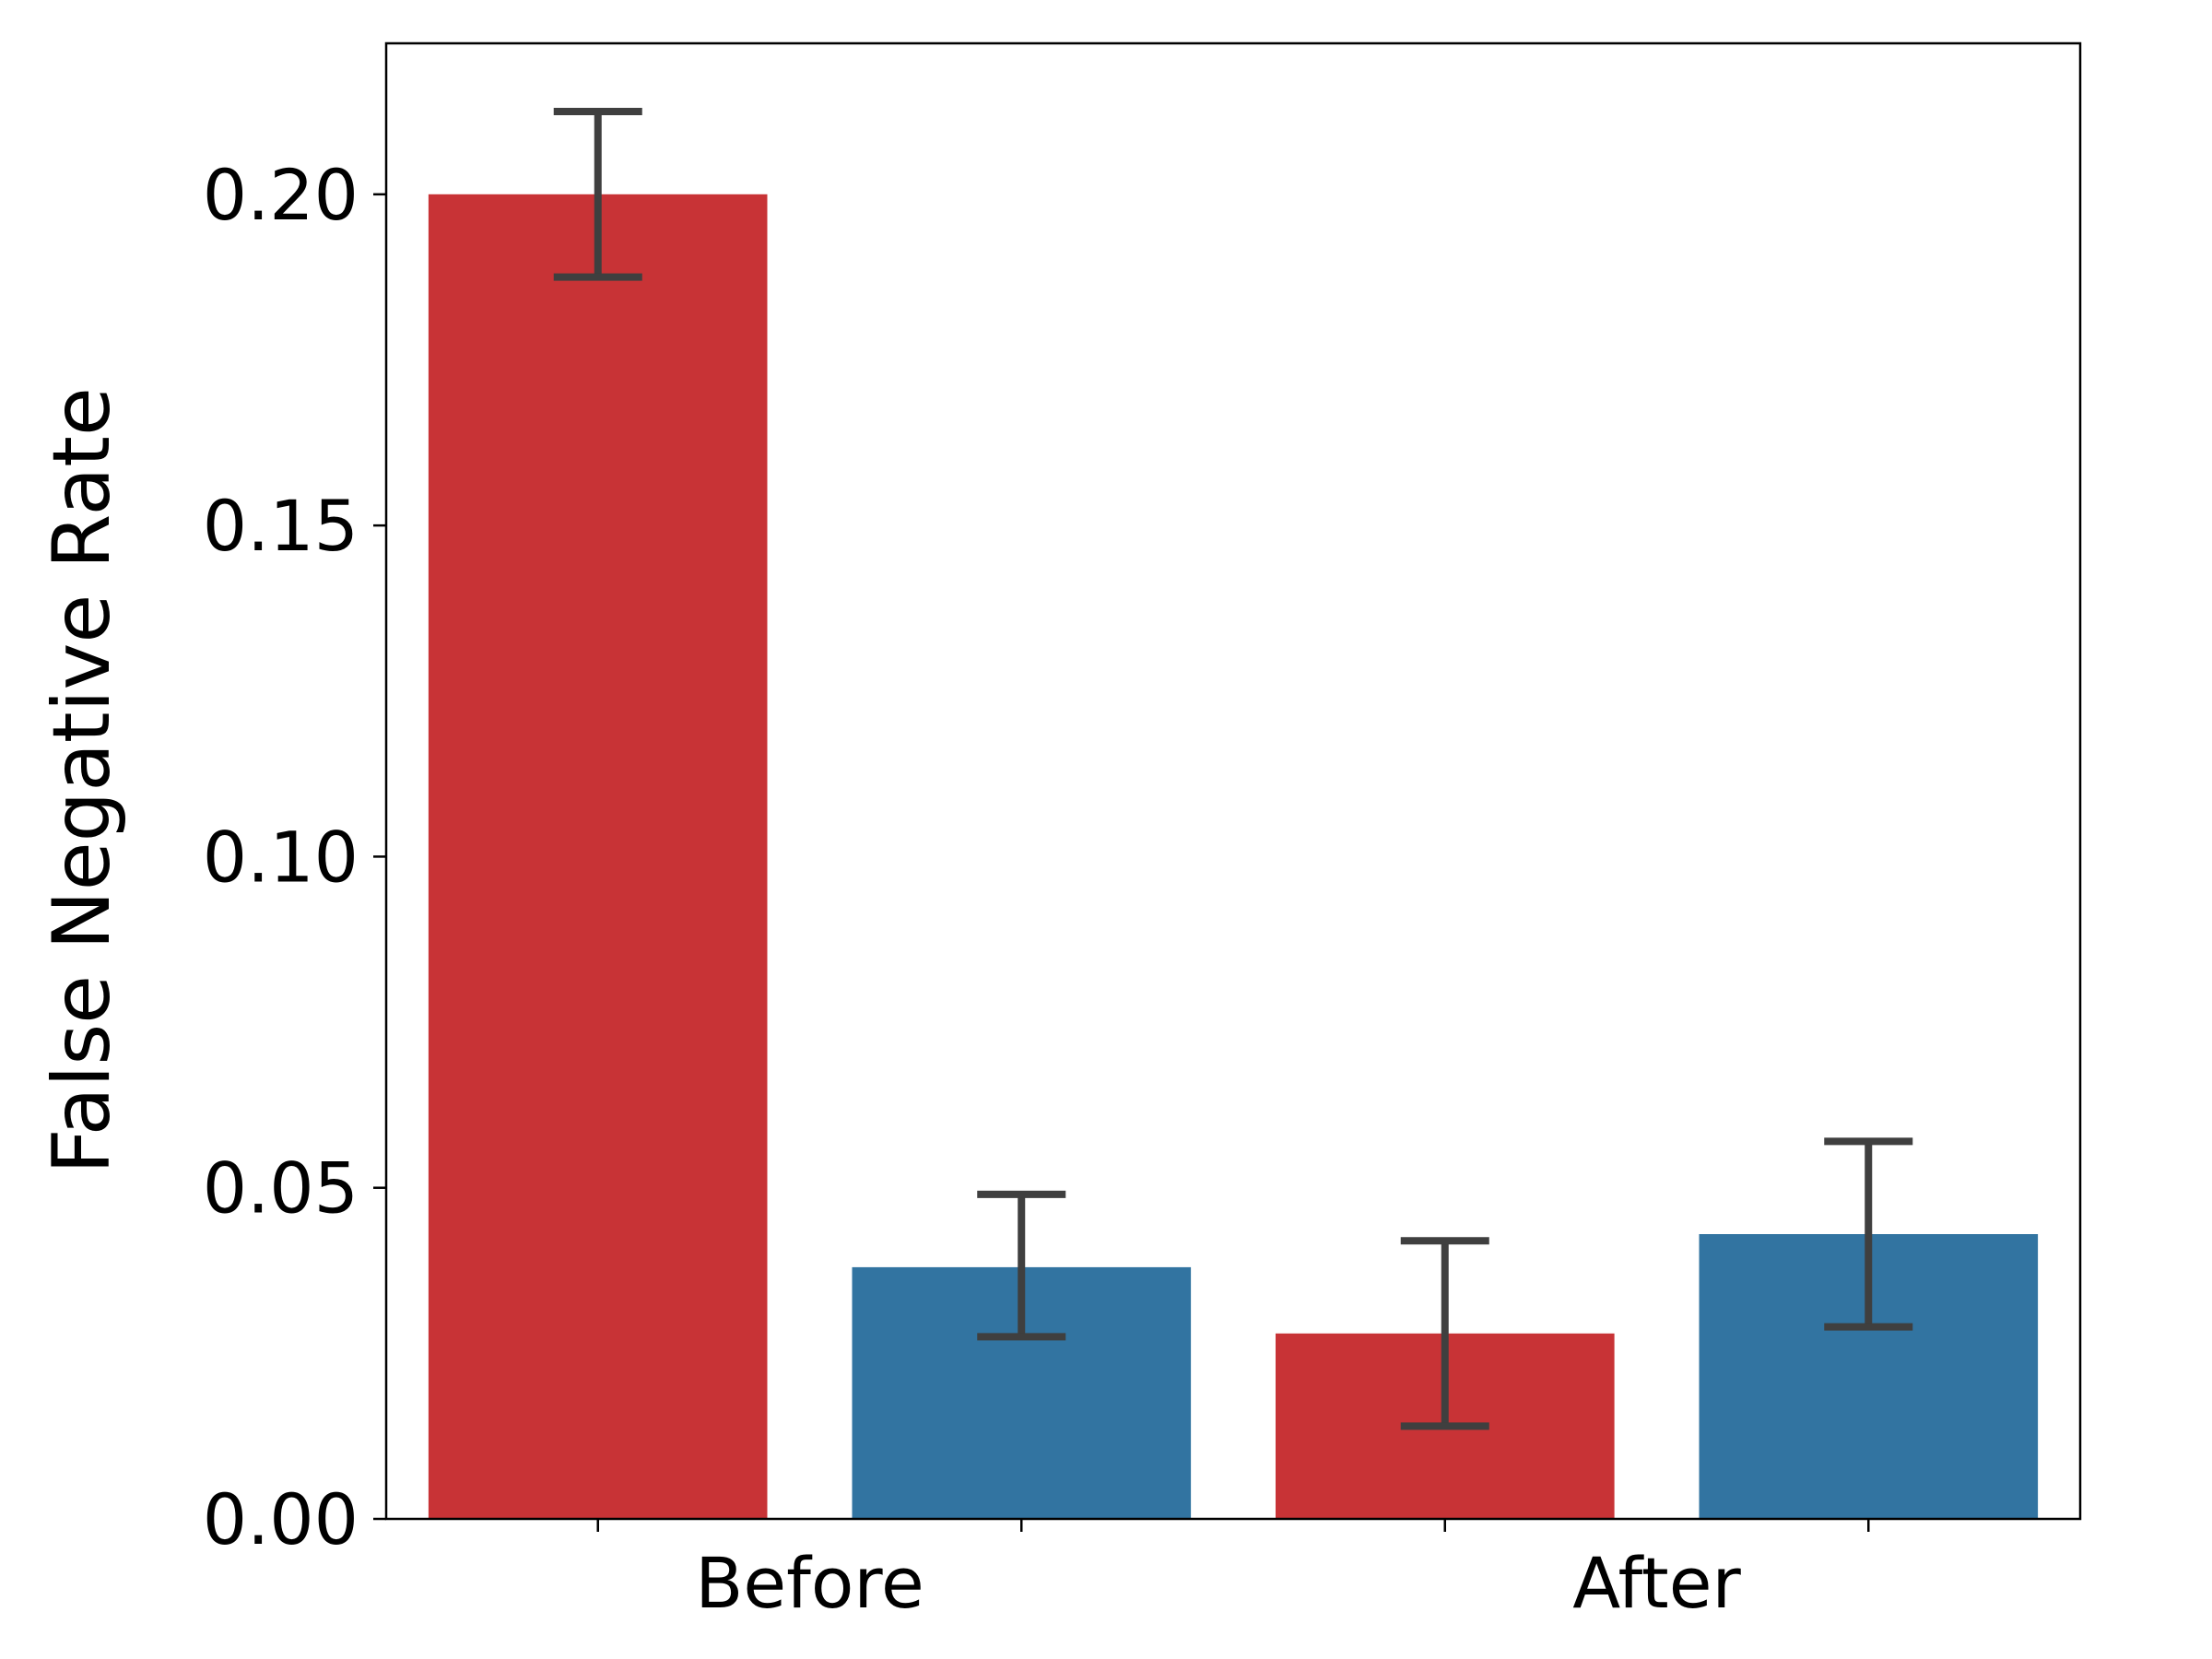 The width and height of the screenshot is (2212, 1659). Describe the element at coordinates (809, 1583) in the screenshot. I see `x-group-label: Before` at that location.